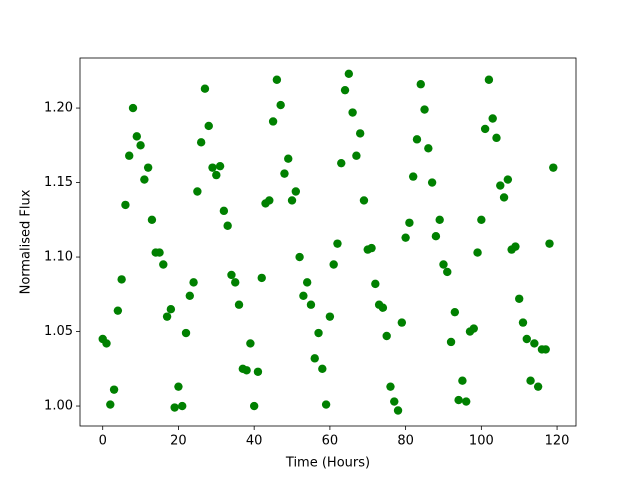 This screenshot has width=640, height=480. What do you see at coordinates (557, 441) in the screenshot?
I see `x-tick-label: 120` at bounding box center [557, 441].